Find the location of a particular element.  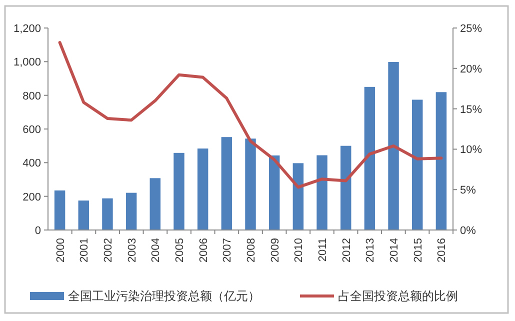

x-tick-label: 2007 is located at coordinates (228, 250).